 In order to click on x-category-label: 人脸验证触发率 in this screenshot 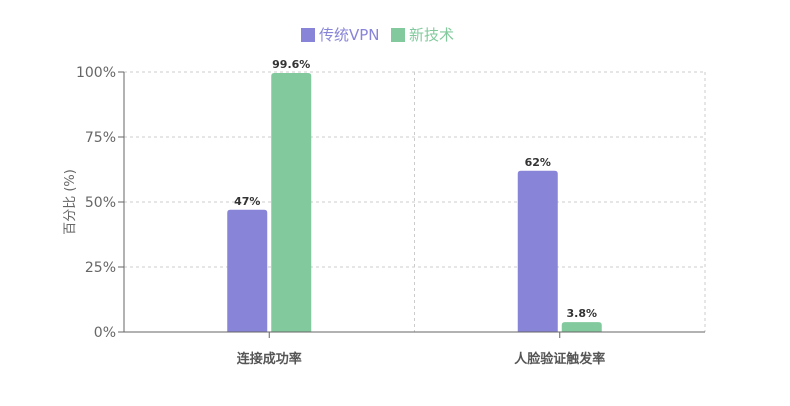, I will do `click(559, 359)`.